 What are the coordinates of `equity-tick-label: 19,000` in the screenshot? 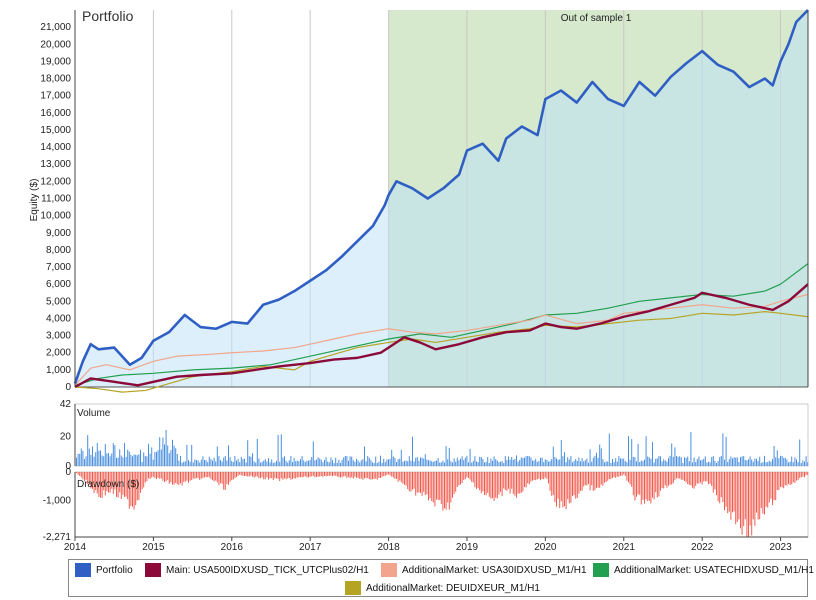 It's located at (55, 61).